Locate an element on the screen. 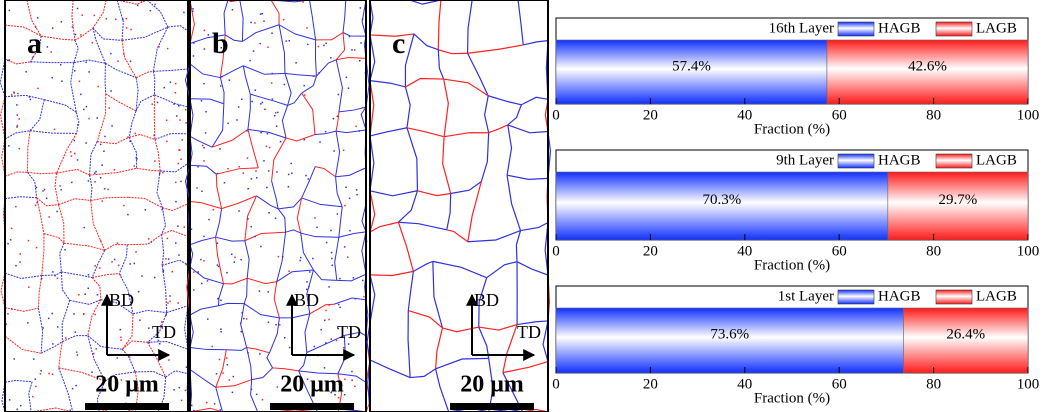 This screenshot has height=412, width=1044. bar-segment is located at coordinates (691, 72).